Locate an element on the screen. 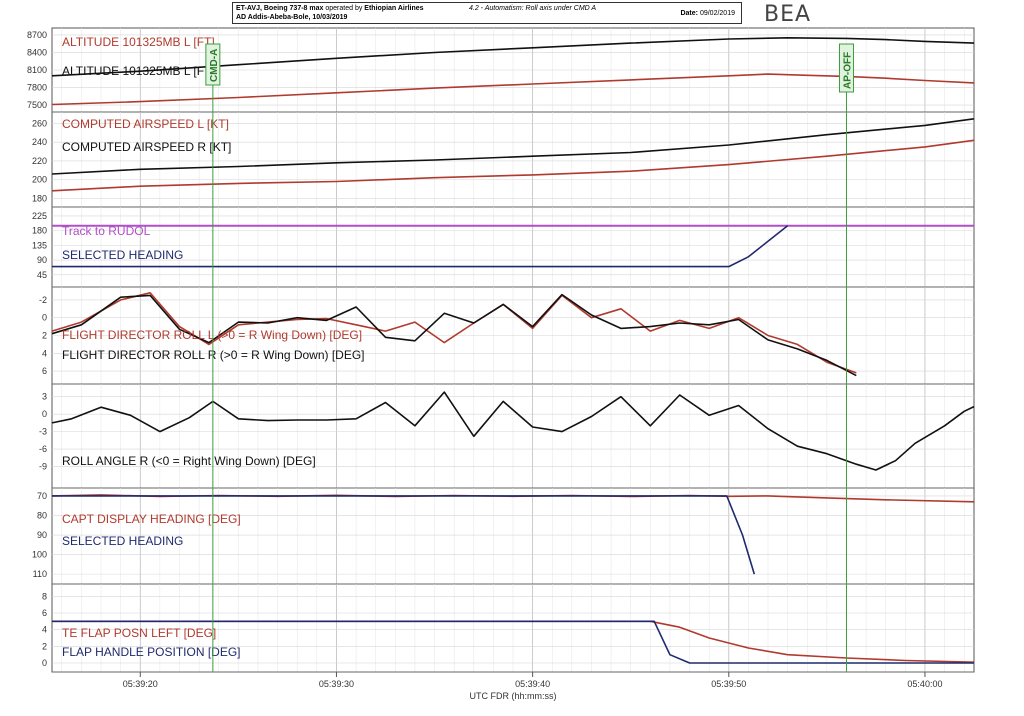 Image resolution: width=1024 pixels, height=716 pixels. x-tick-label: 05:39:30 is located at coordinates (336, 684).